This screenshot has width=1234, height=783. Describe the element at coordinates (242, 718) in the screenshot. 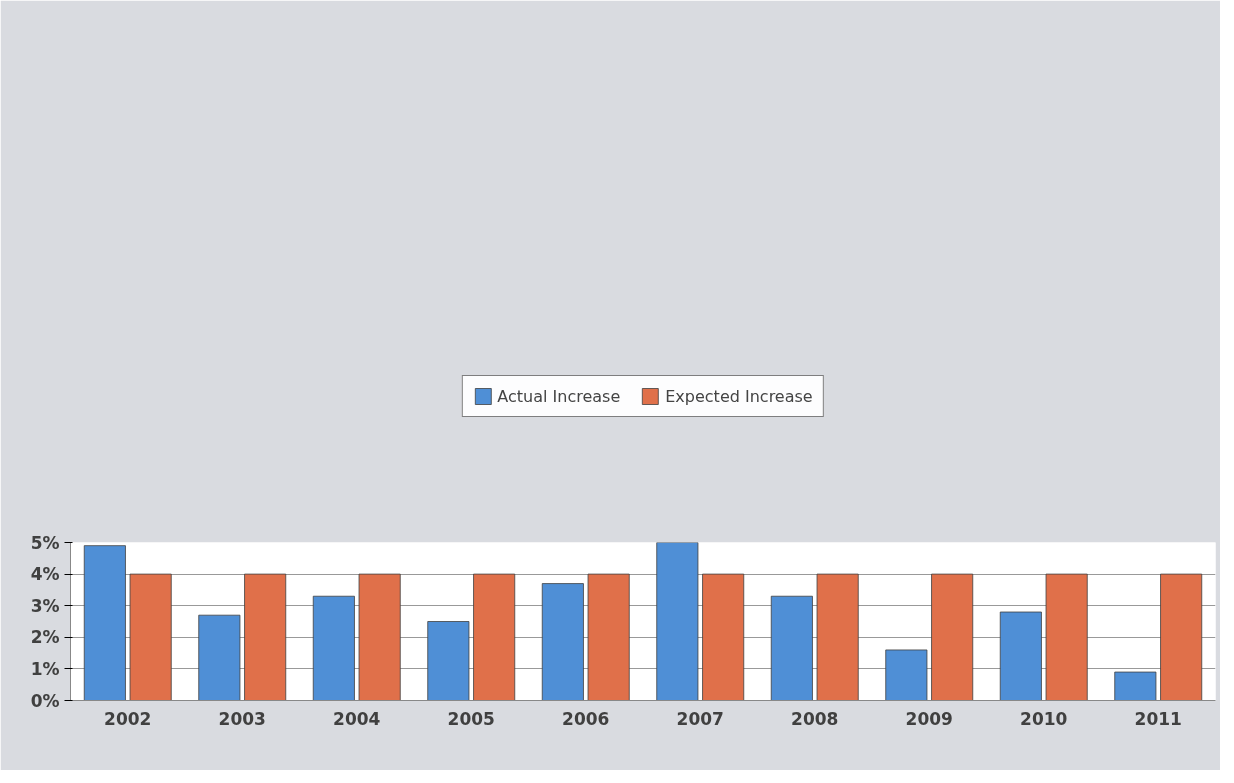

I see `x-tick-label: 2003` at that location.